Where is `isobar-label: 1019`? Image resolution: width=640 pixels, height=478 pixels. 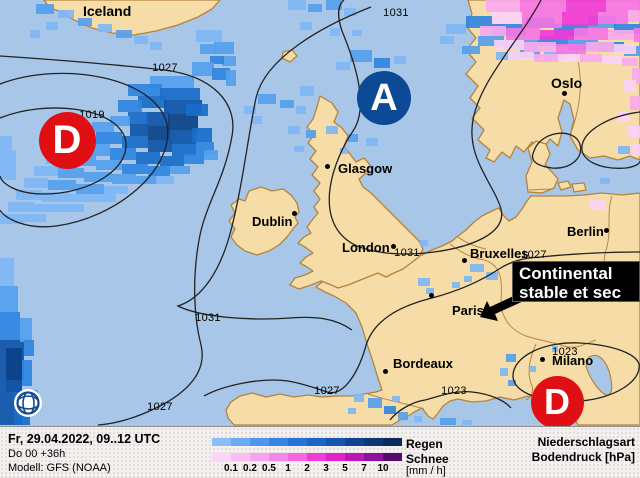 isobar-label: 1019 is located at coordinates (92, 115).